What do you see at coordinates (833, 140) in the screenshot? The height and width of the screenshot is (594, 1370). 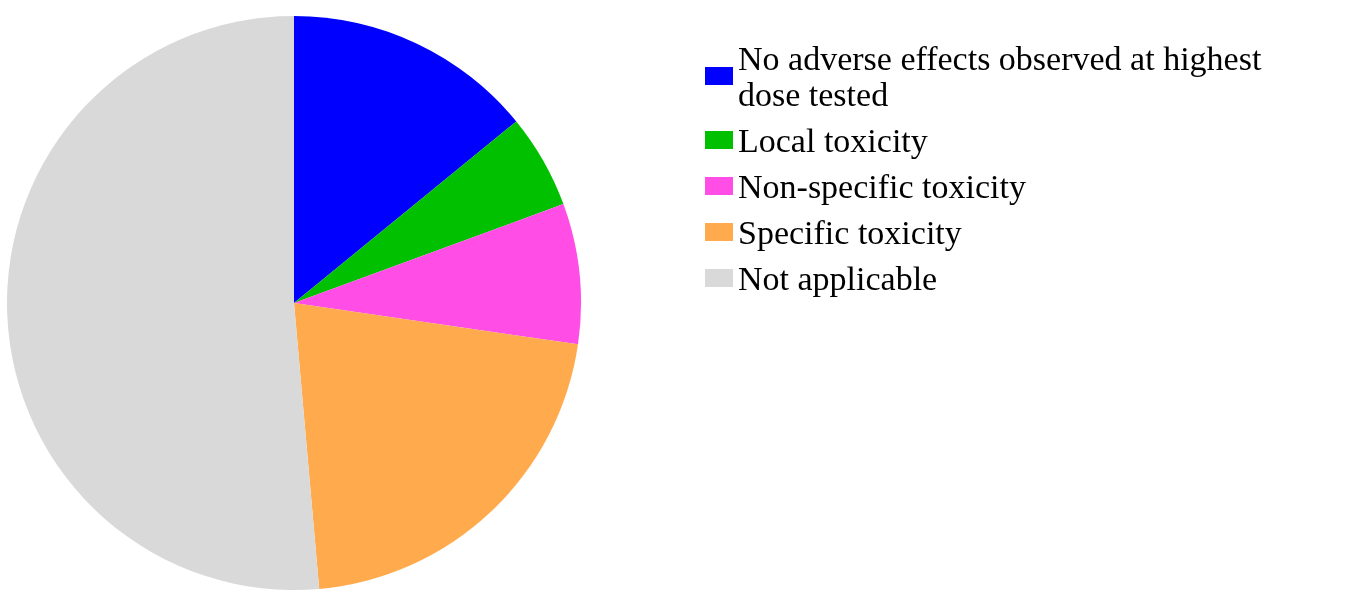 I see `legend-label: Local toxicity` at bounding box center [833, 140].